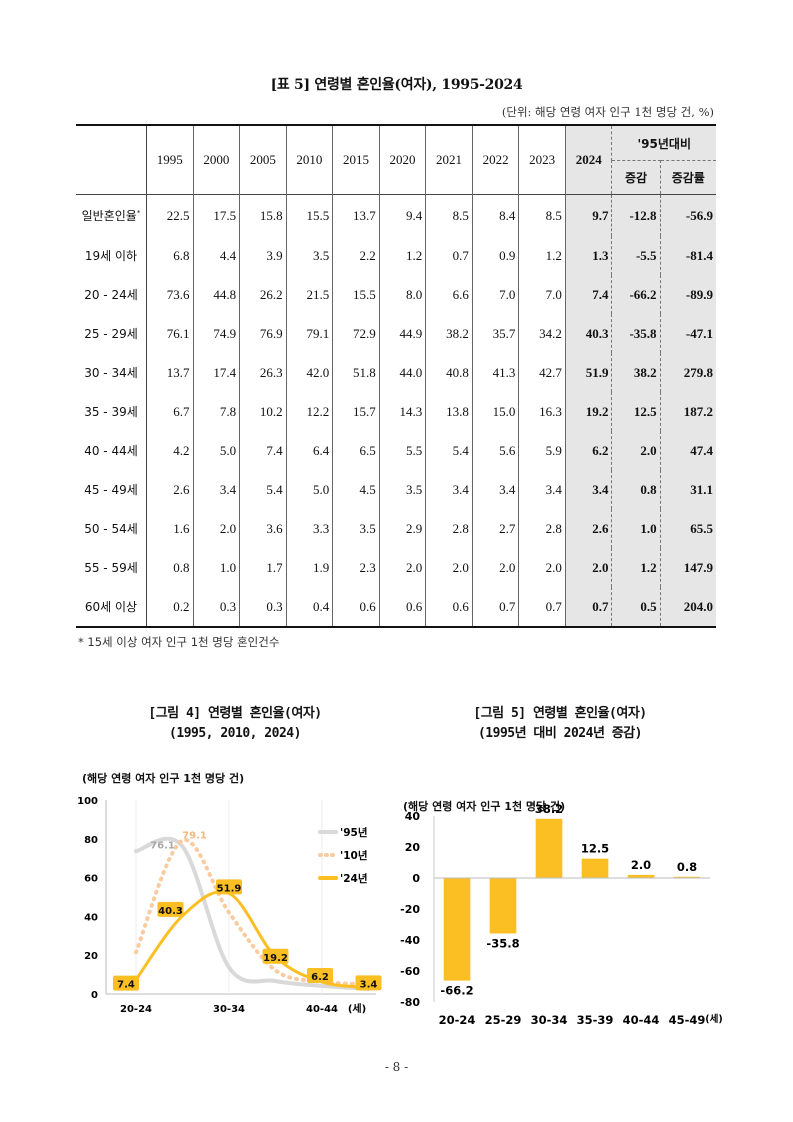  Describe the element at coordinates (217, 567) in the screenshot. I see `table-cell: 1.0` at that location.